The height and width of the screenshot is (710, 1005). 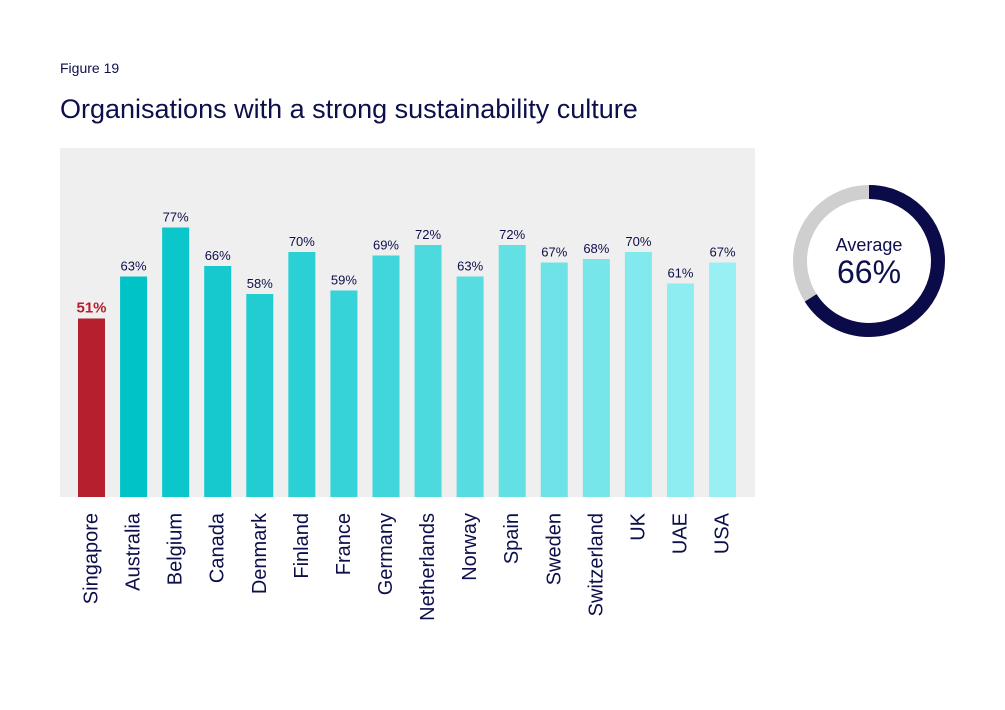 What do you see at coordinates (302, 374) in the screenshot?
I see `bar-finland` at bounding box center [302, 374].